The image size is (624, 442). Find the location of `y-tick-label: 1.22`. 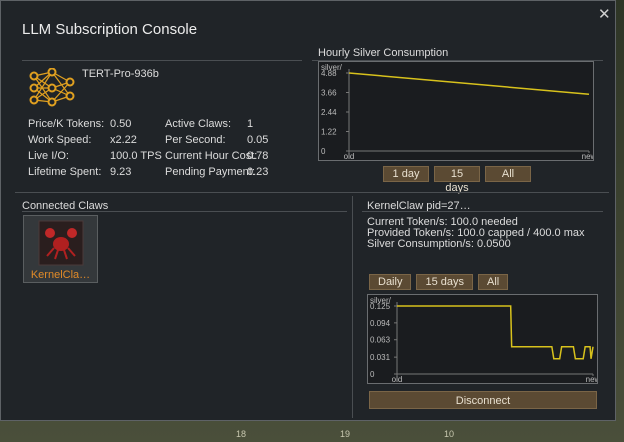

y-tick-label: 1.22 is located at coordinates (329, 132).